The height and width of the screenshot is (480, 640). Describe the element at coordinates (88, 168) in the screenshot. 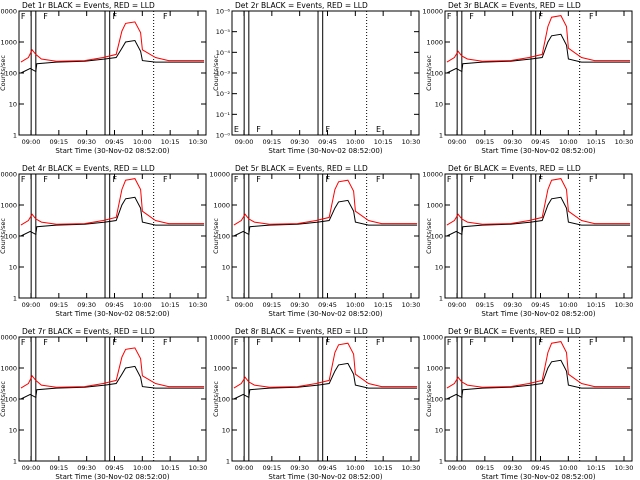

I see `panel-title: Det 4r BLACK = Events, RED = LLD` at that location.